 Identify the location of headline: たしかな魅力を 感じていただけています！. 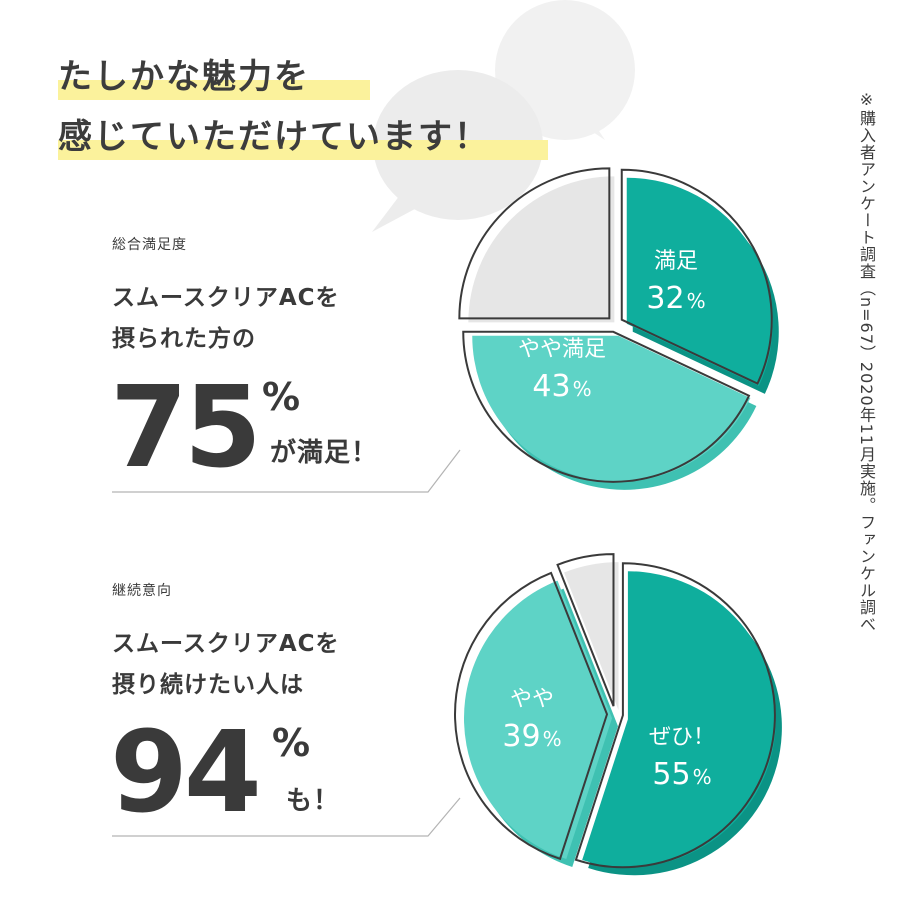
(303, 108).